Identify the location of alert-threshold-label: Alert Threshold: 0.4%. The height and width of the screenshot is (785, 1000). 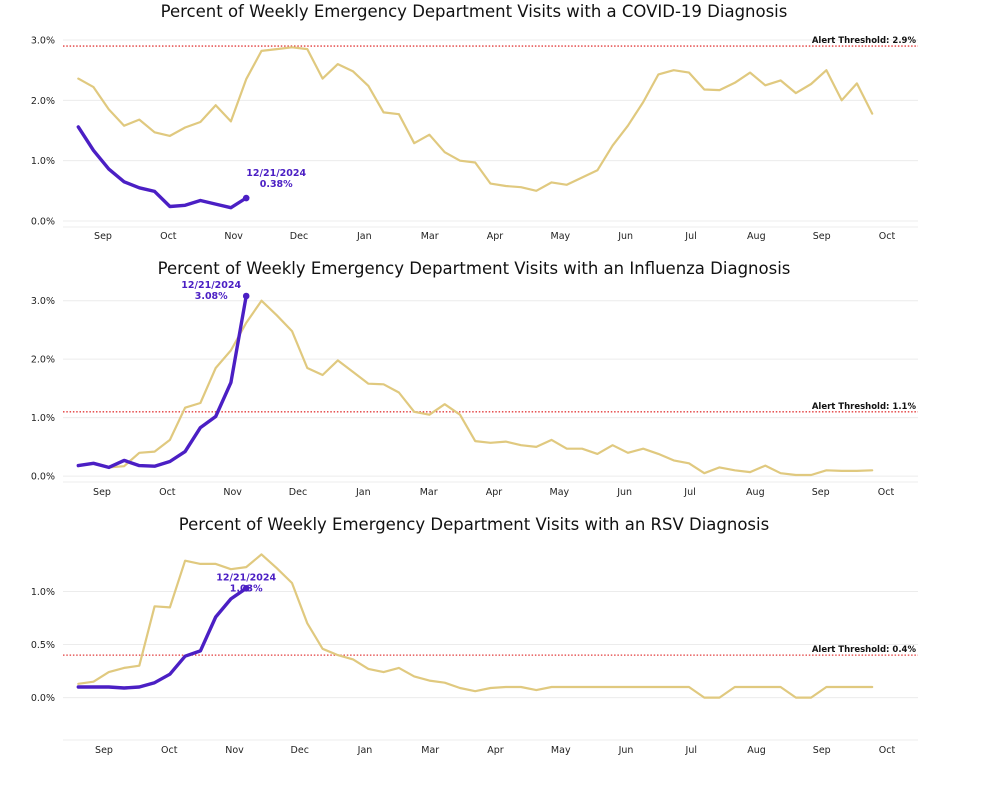
(864, 650).